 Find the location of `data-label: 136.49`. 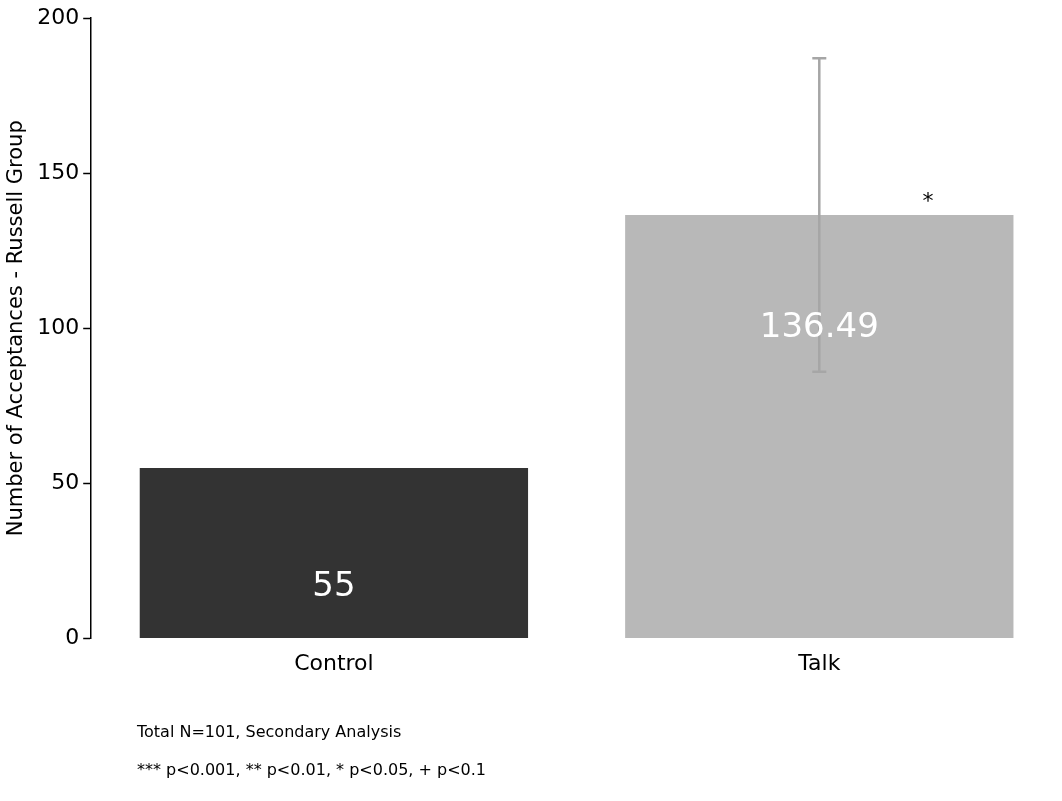

data-label: 136.49 is located at coordinates (819, 325).